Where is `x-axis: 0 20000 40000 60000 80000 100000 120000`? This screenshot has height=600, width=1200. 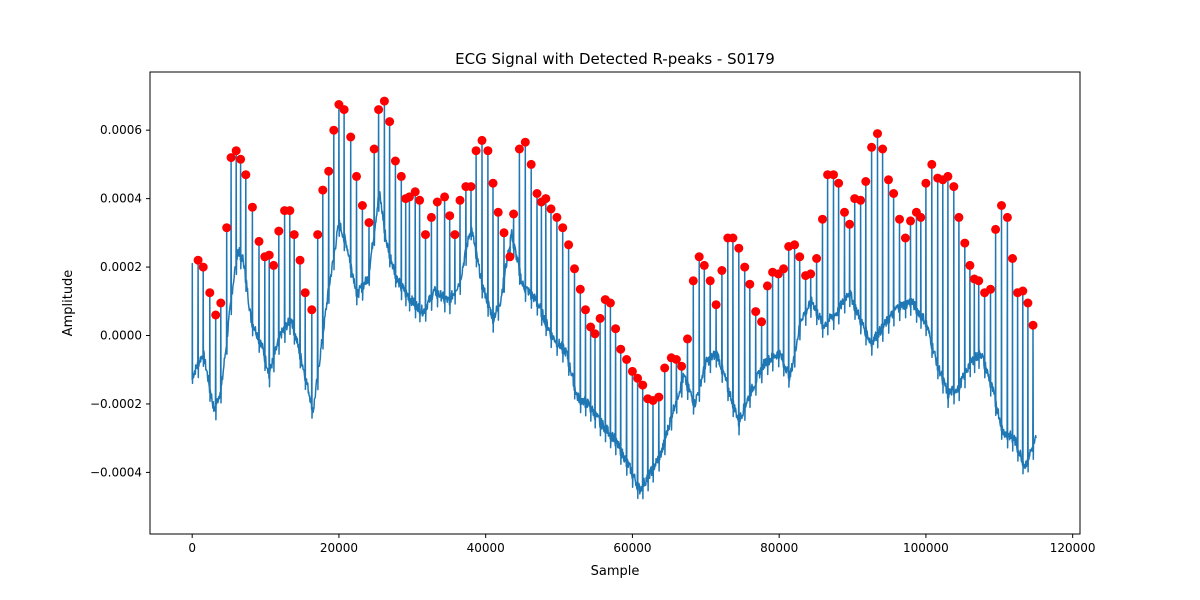
x-axis: 0 20000 40000 60000 80000 100000 120000 is located at coordinates (642, 544).